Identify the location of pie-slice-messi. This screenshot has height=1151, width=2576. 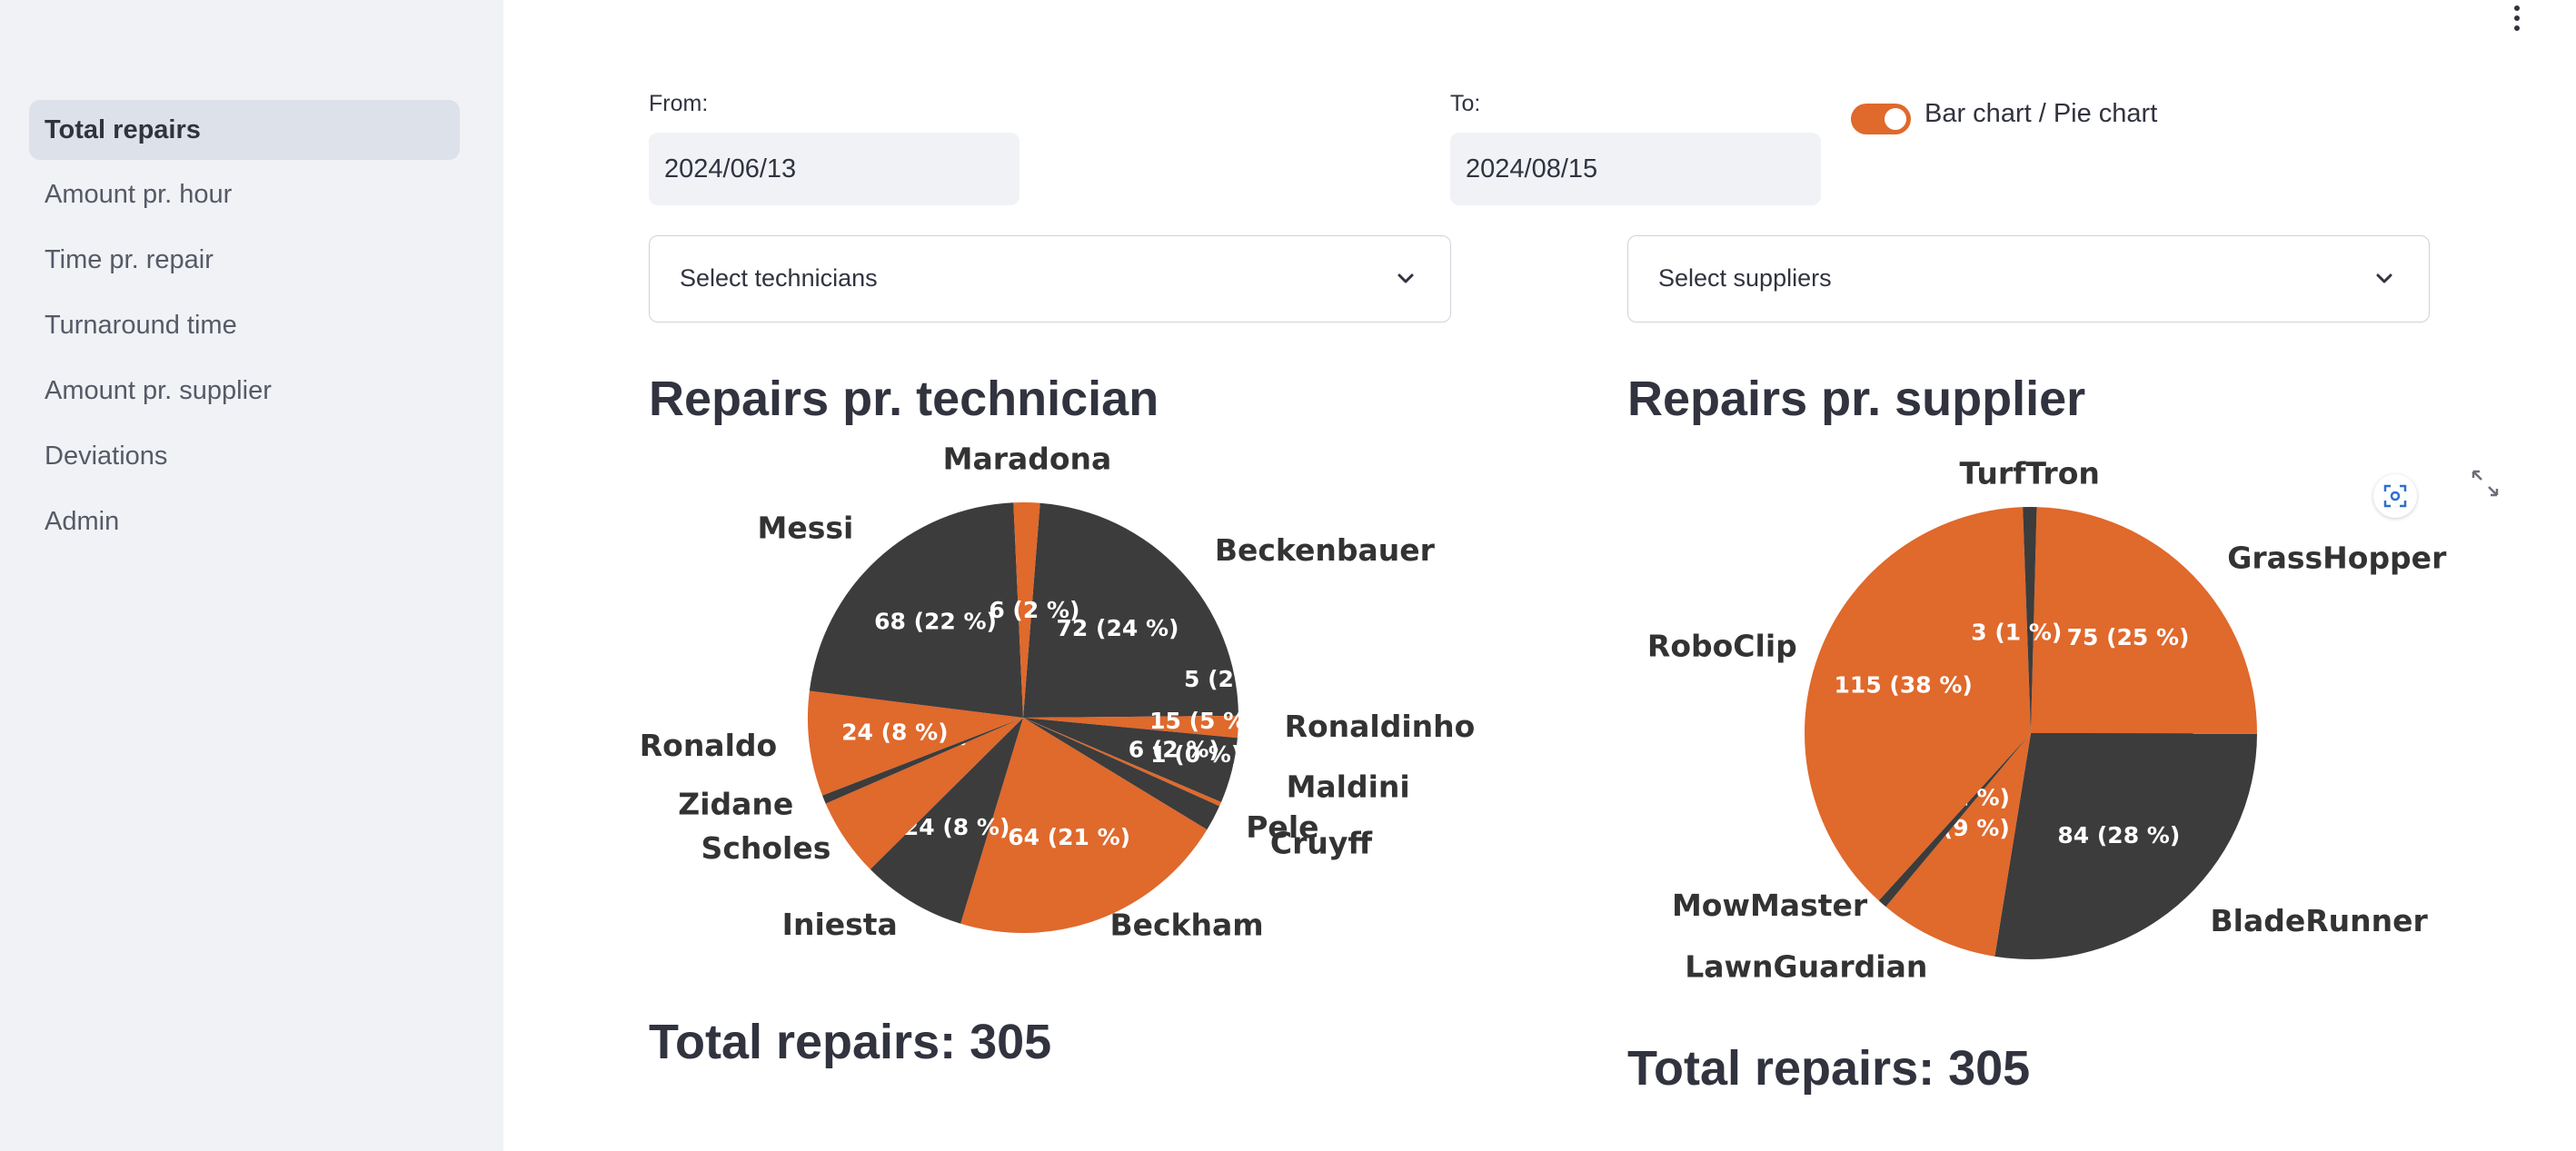
(916, 610).